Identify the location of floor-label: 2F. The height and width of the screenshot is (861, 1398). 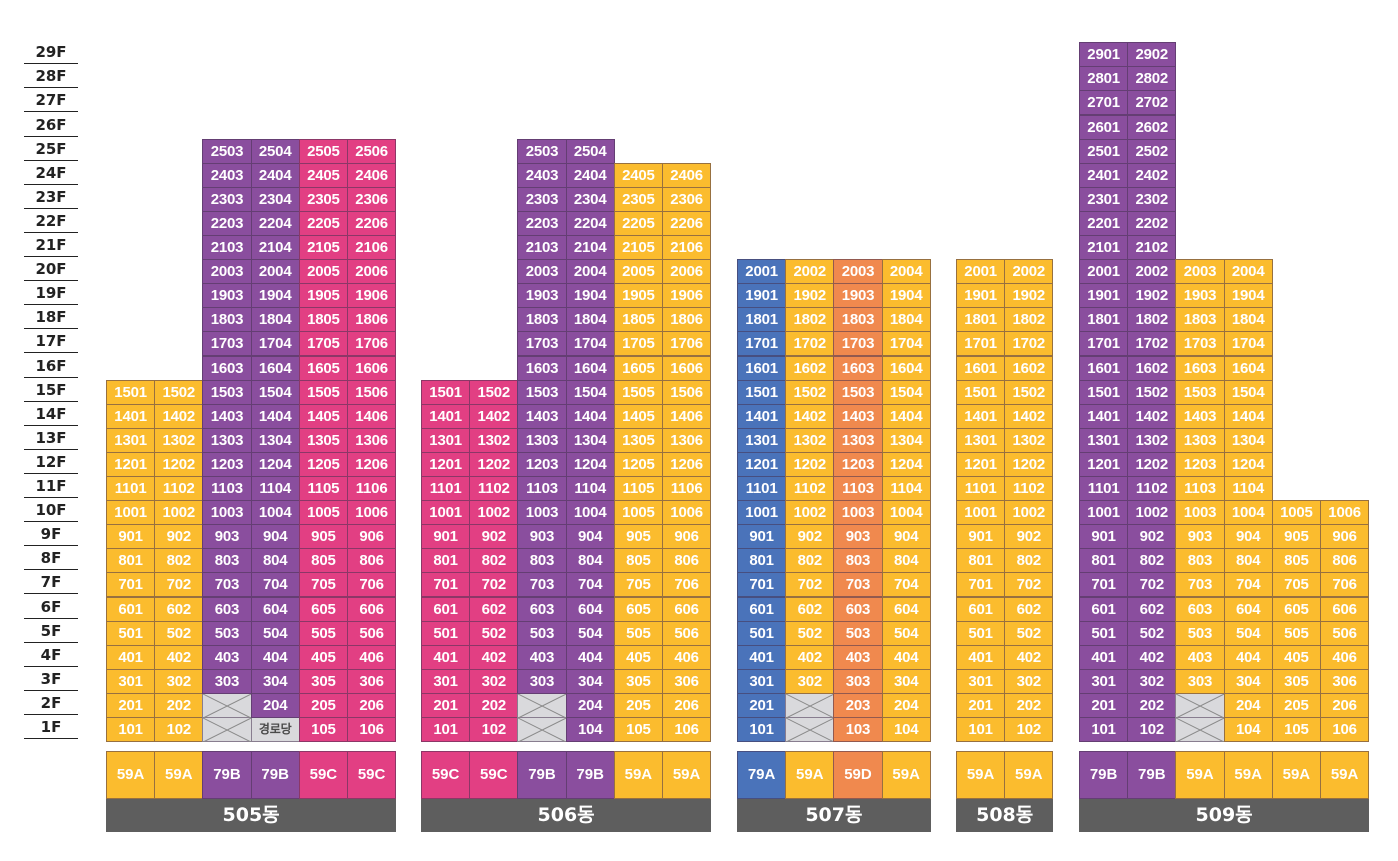
(51, 703).